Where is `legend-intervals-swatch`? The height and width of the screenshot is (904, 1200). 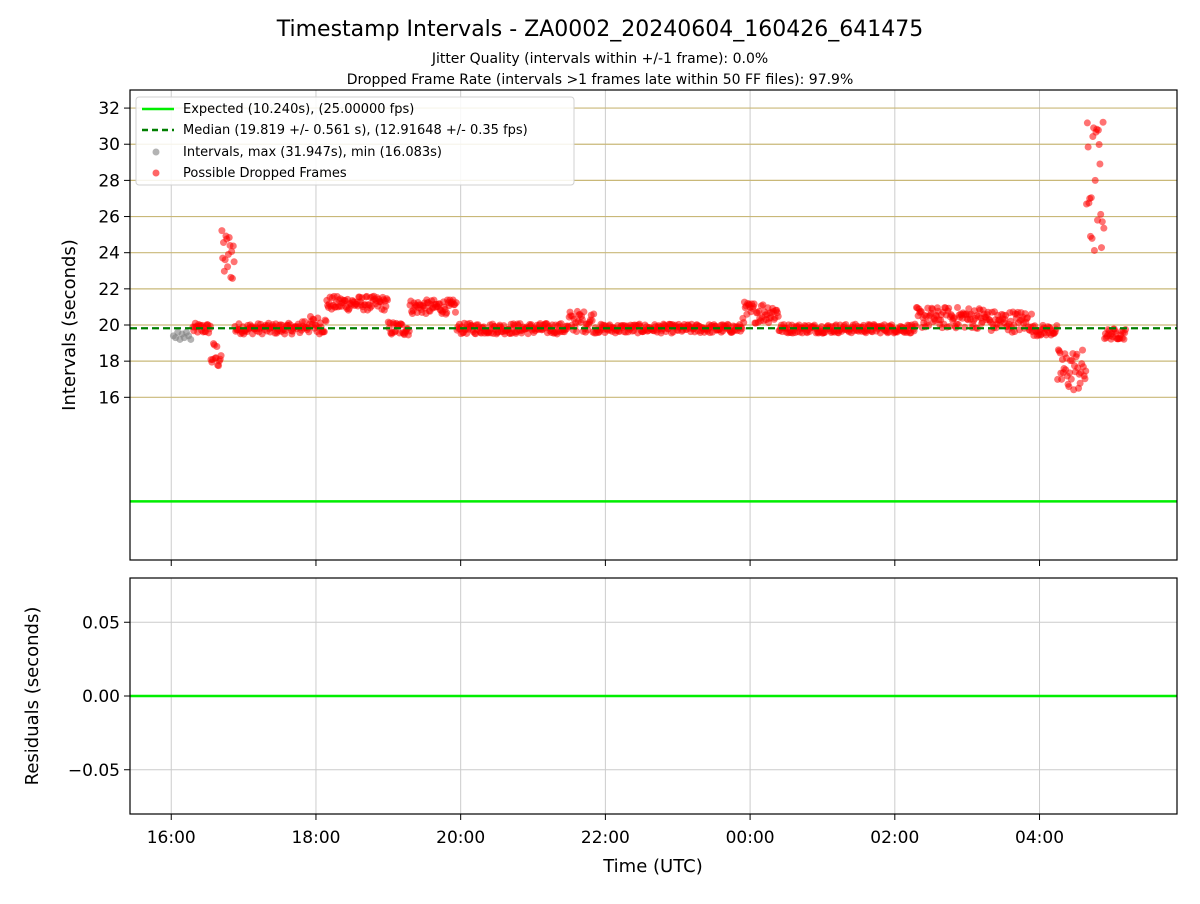 legend-intervals-swatch is located at coordinates (156, 152).